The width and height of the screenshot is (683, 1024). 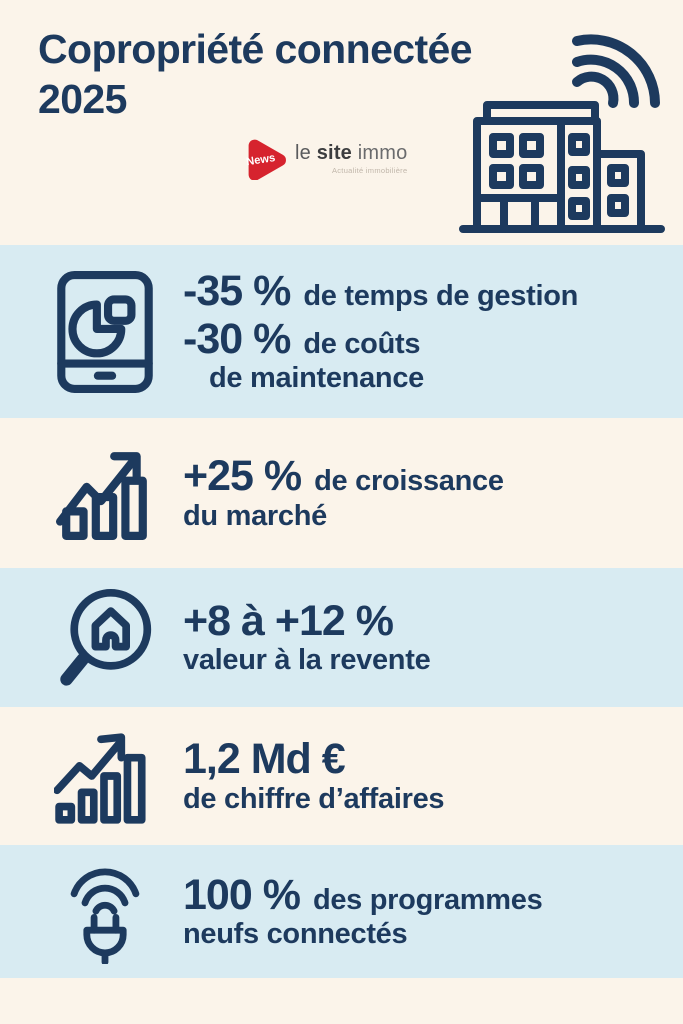 I want to click on tablet-pie-chart-icon, so click(x=105, y=331).